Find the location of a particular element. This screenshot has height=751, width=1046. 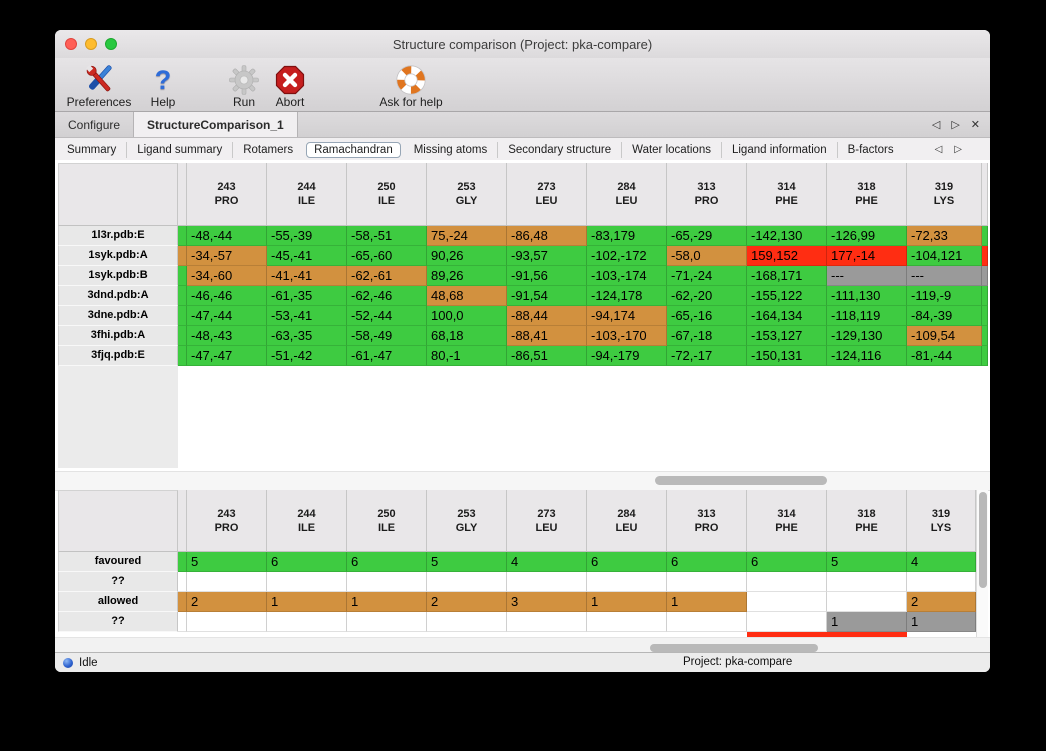

help-button: ? Help is located at coordinates (163, 85).